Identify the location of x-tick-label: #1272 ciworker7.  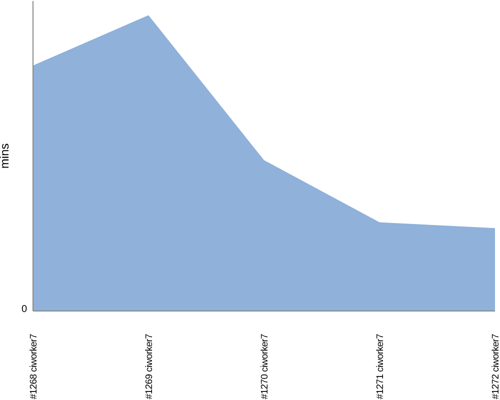
(495, 367).